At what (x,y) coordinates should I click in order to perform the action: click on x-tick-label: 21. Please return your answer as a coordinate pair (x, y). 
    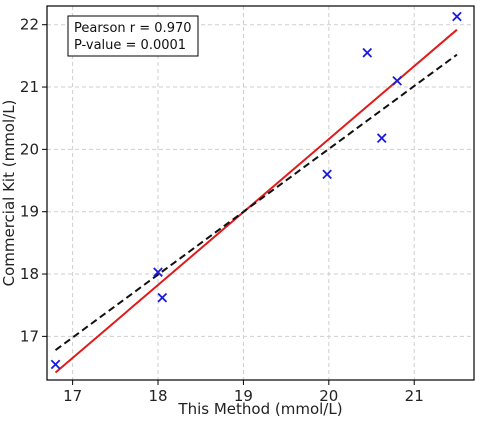
    Looking at the image, I should click on (414, 396).